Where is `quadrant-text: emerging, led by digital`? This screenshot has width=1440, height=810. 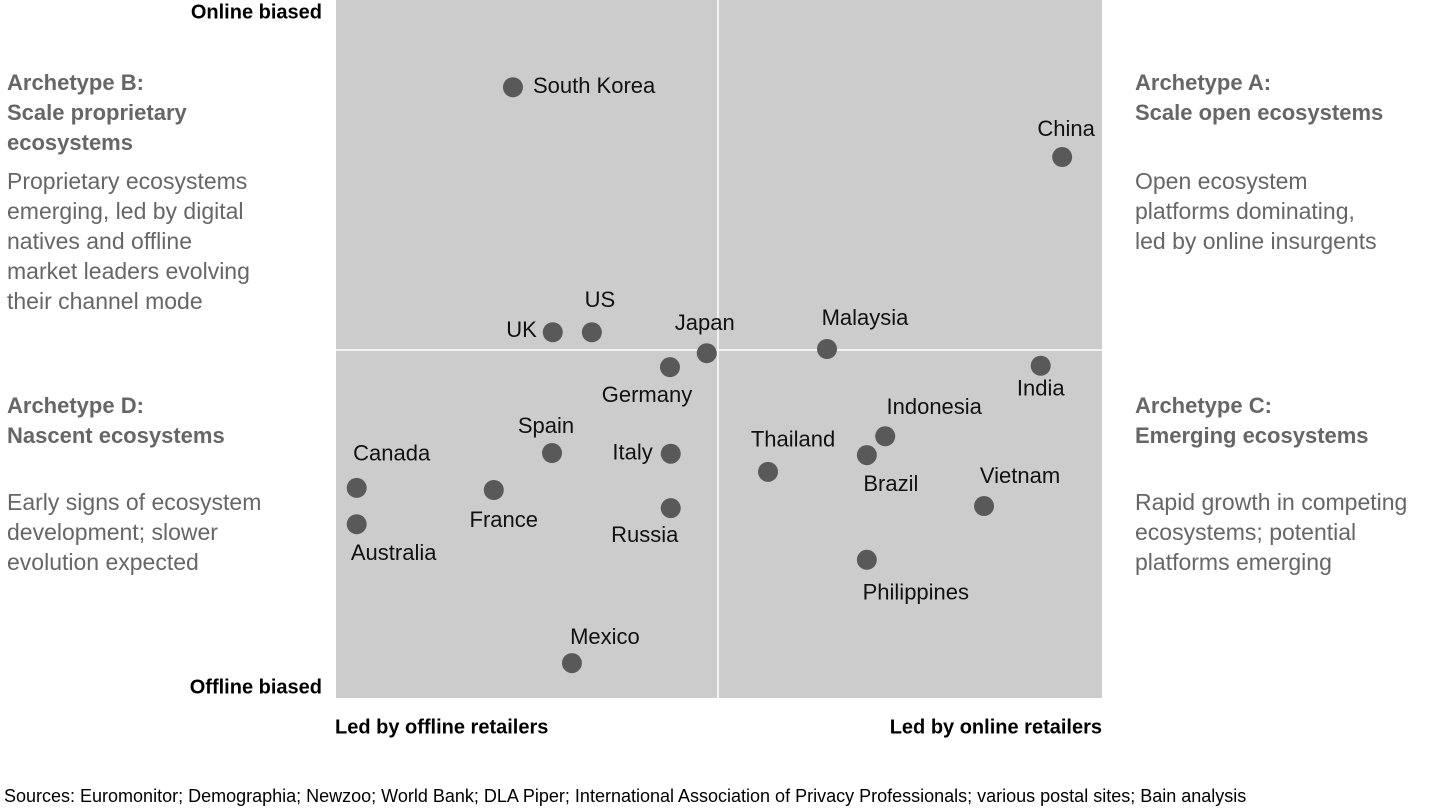
quadrant-text: emerging, led by digital is located at coordinates (125, 211).